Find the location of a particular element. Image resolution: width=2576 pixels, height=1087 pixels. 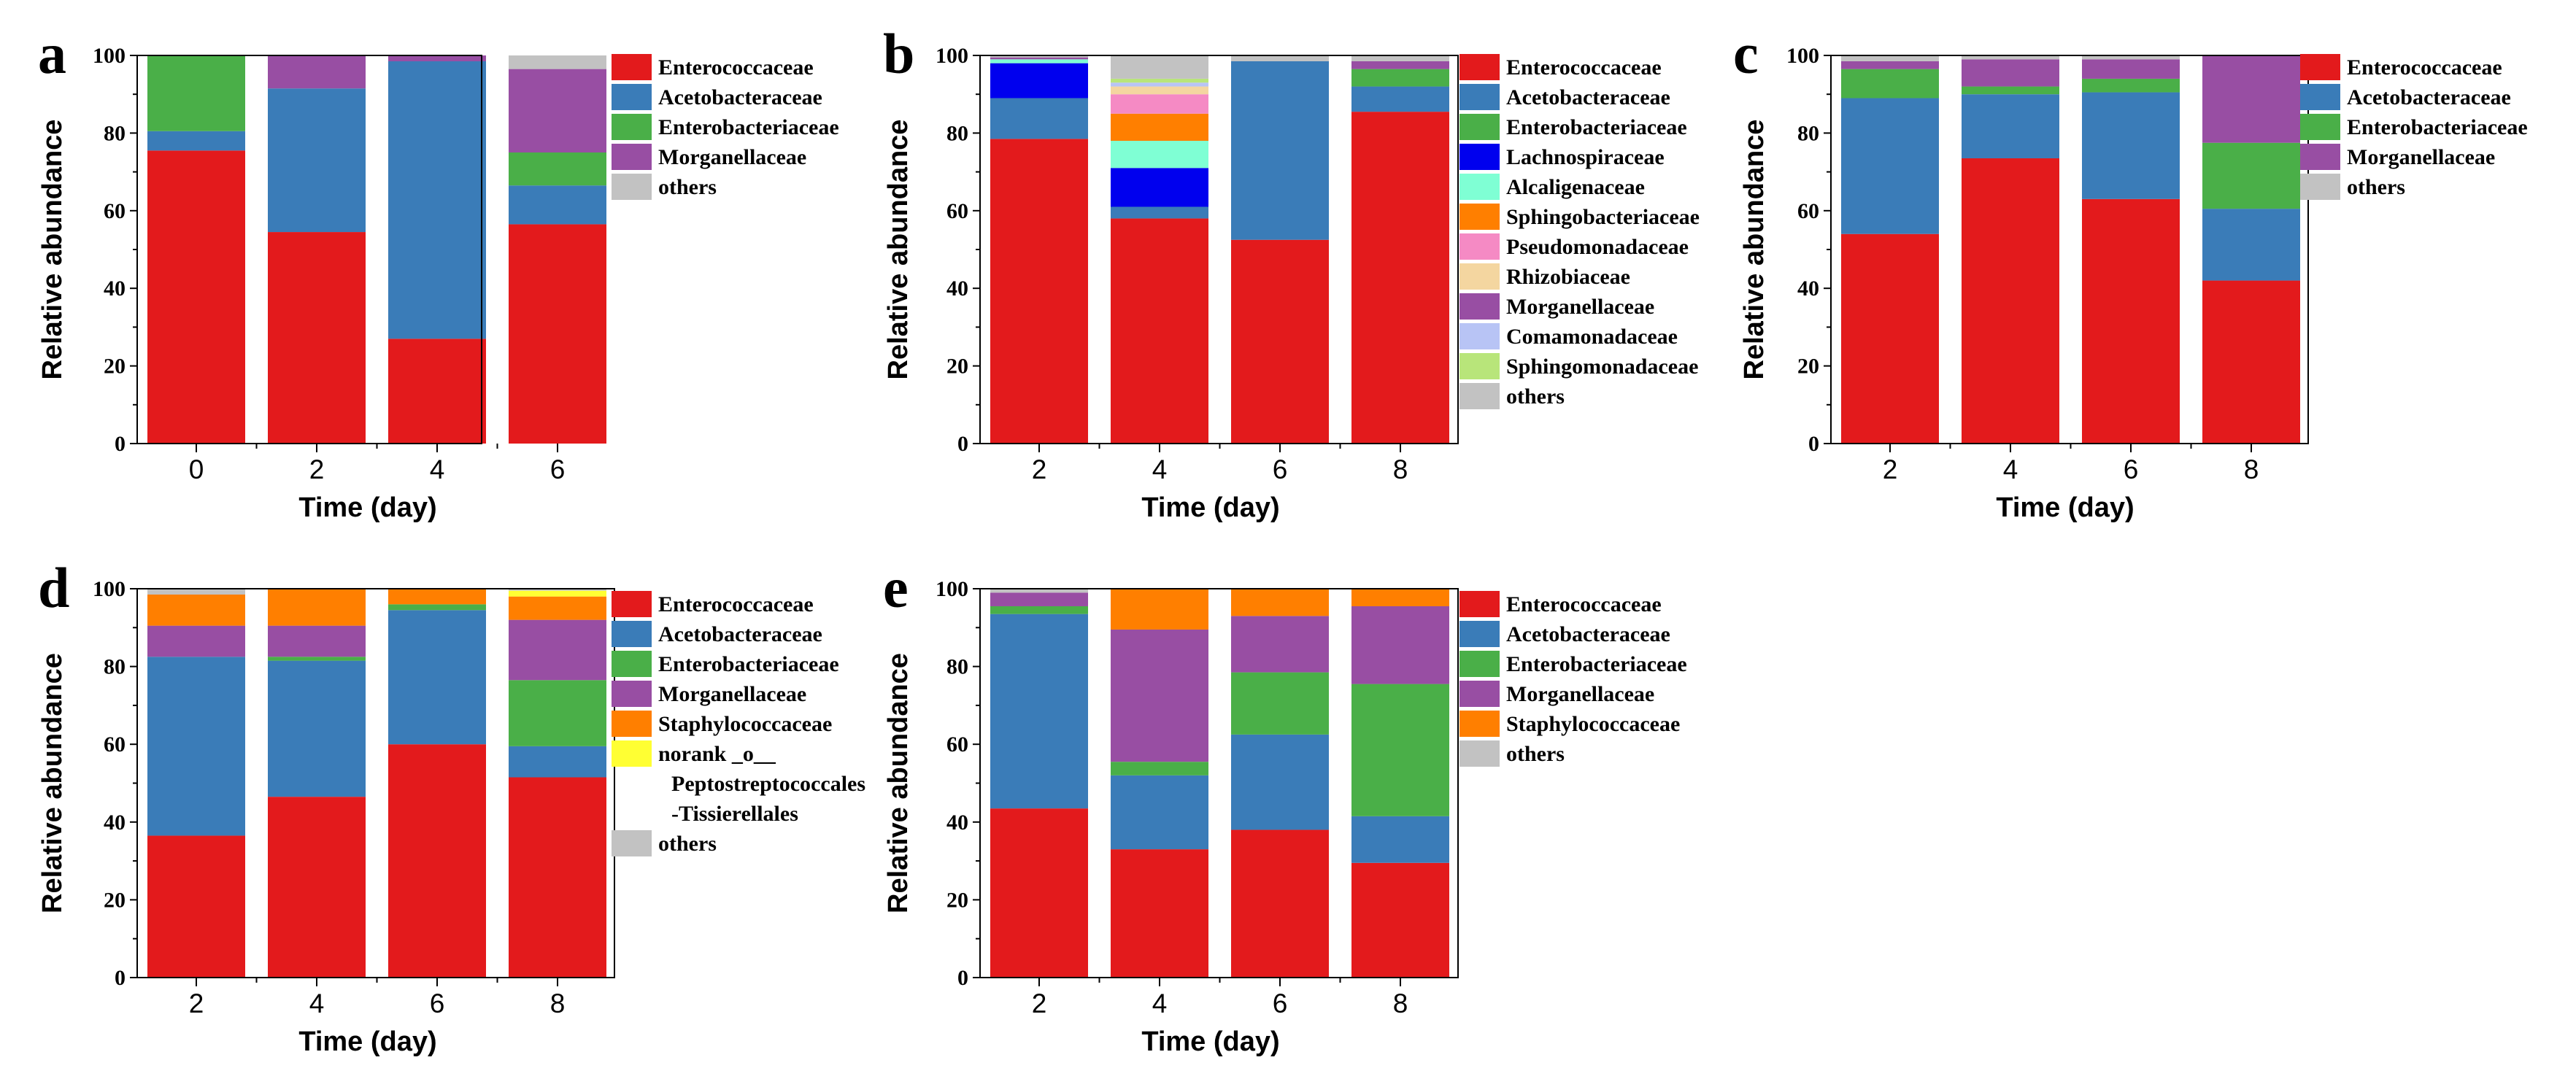

x-tick-label: 6 is located at coordinates (1280, 469).